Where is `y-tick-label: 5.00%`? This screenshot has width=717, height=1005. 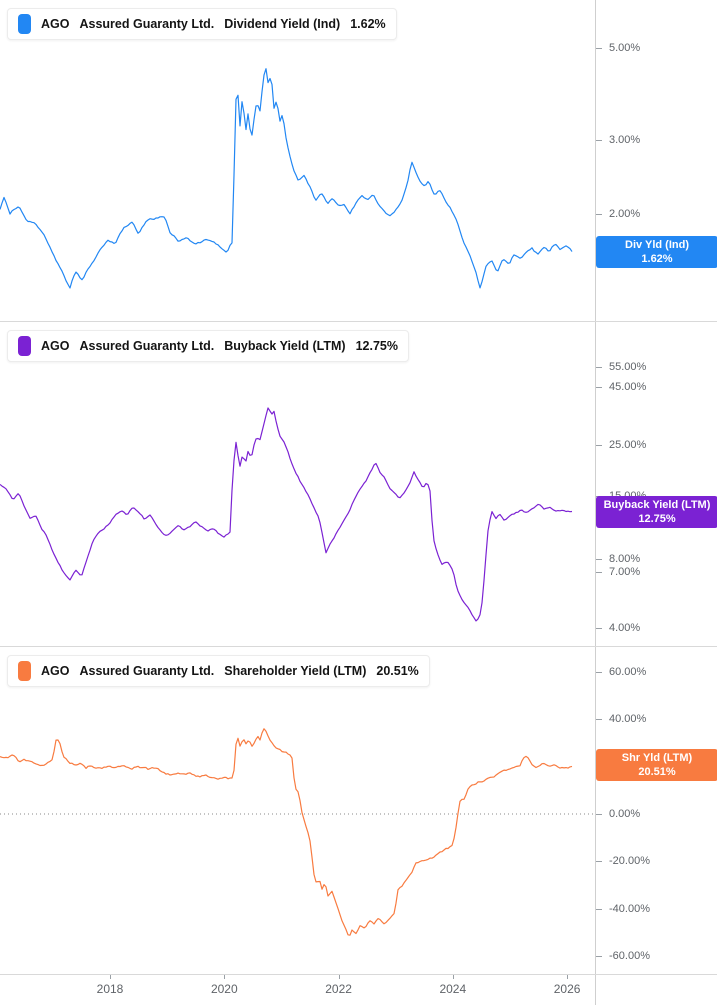
y-tick-label: 5.00% is located at coordinates (625, 47).